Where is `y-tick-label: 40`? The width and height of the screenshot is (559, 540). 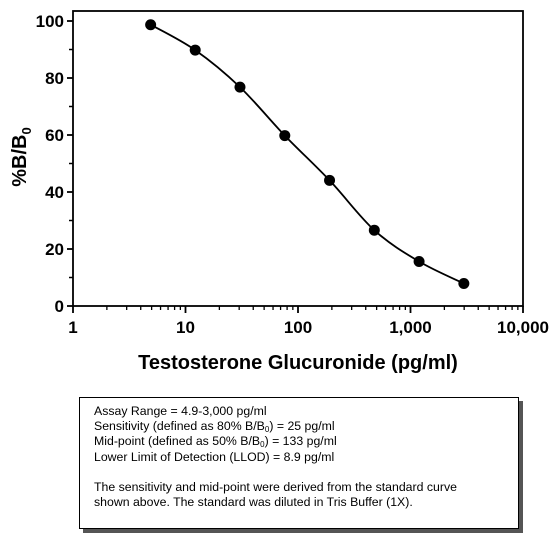 y-tick-label: 40 is located at coordinates (54, 192).